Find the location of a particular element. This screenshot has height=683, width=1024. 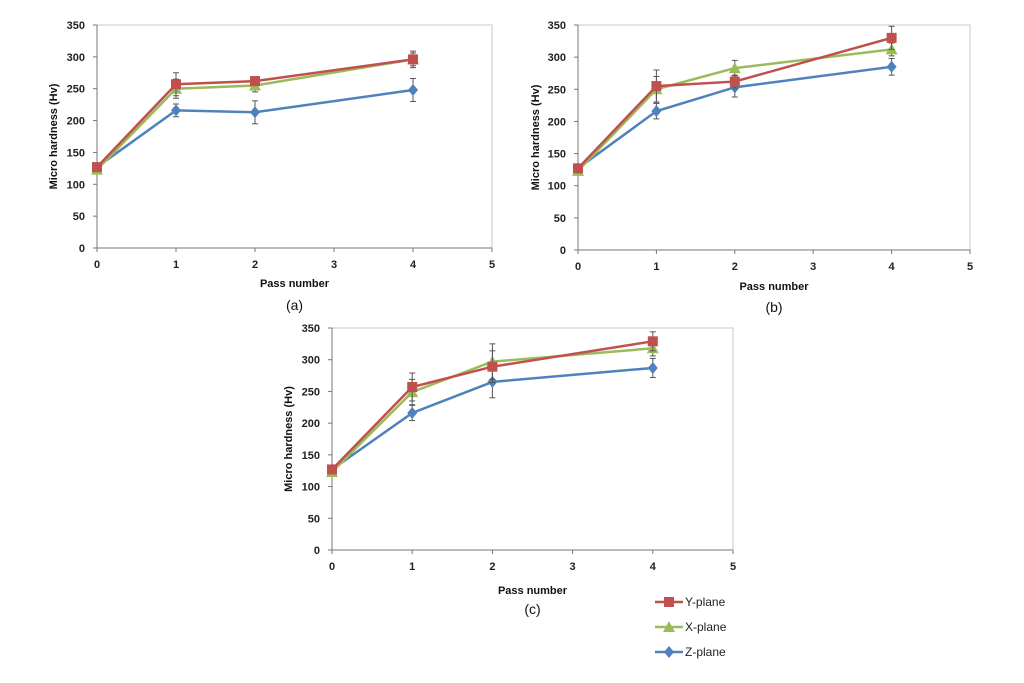

panel-label: (c) is located at coordinates (532, 609).